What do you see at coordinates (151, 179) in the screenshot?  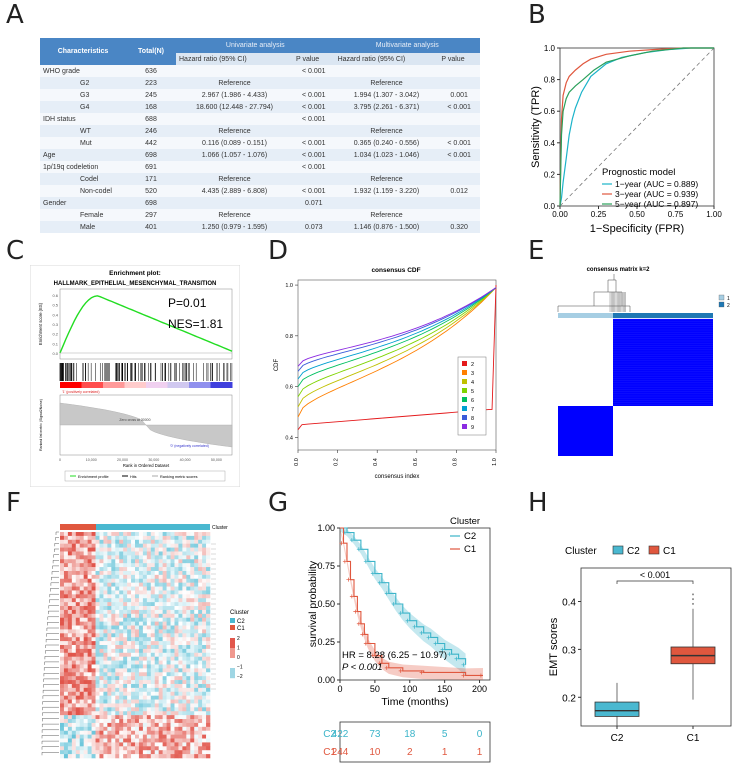 I see `table-cell: 171` at bounding box center [151, 179].